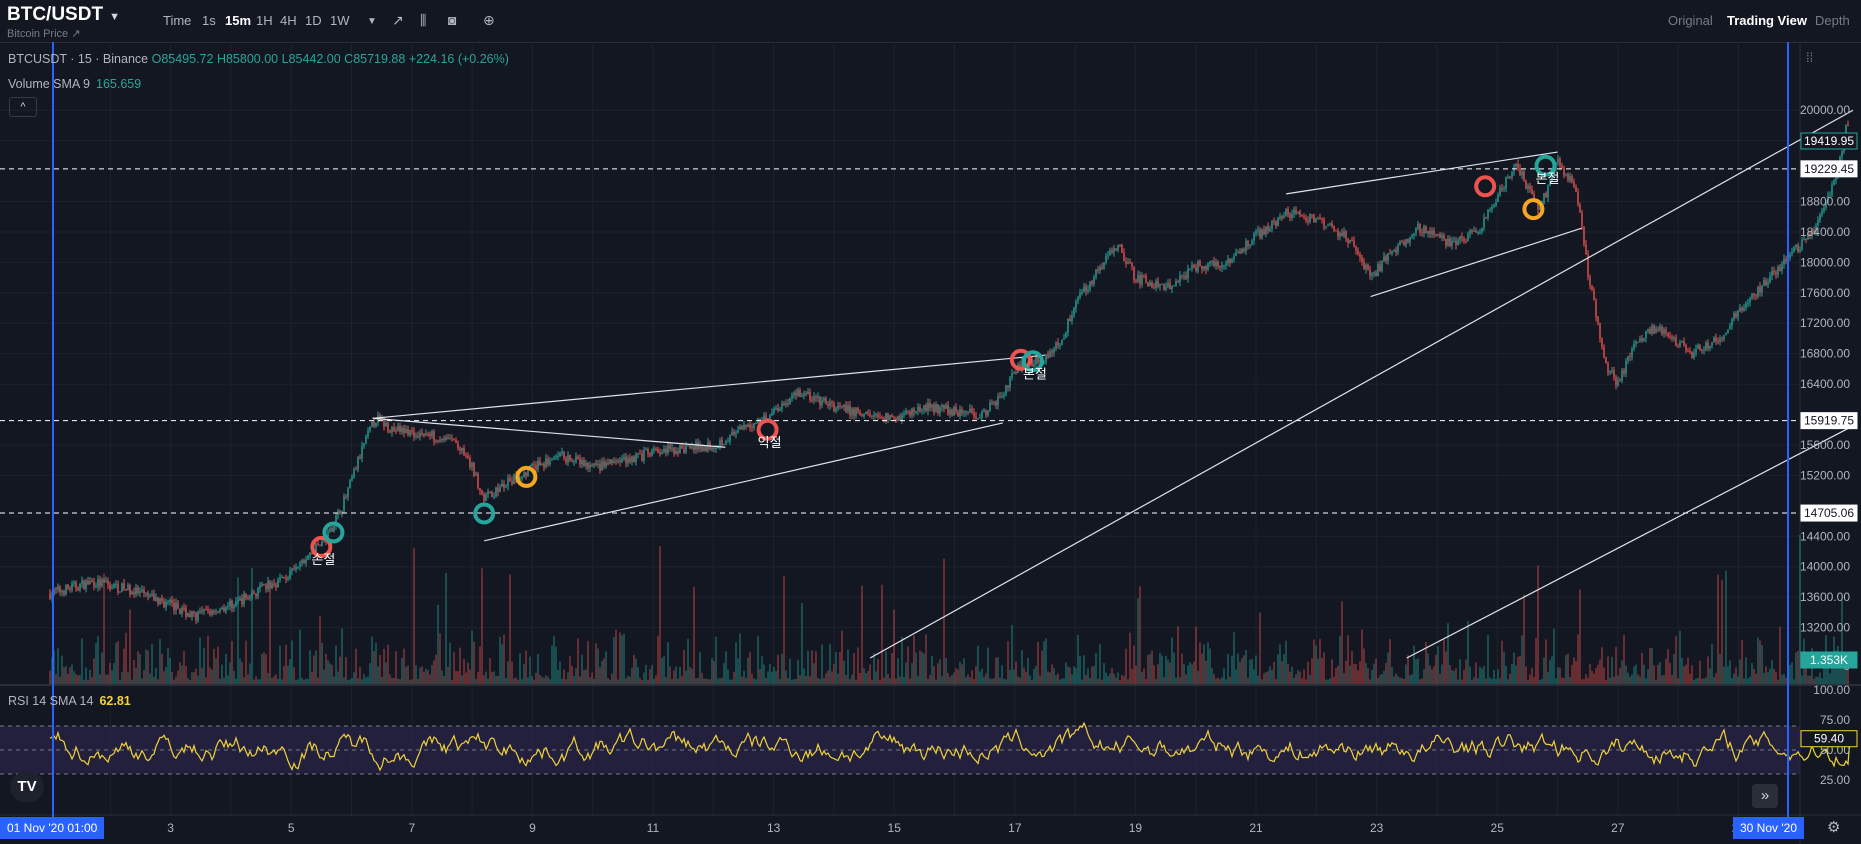 The image size is (1861, 844). Describe the element at coordinates (423, 20) in the screenshot. I see `chart-type-icon: ⫼` at that location.